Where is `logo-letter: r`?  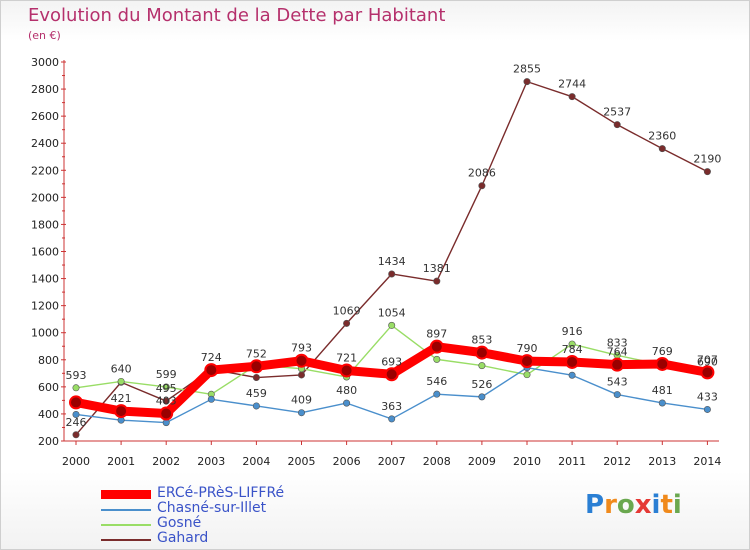
logo-letter: r is located at coordinates (610, 505).